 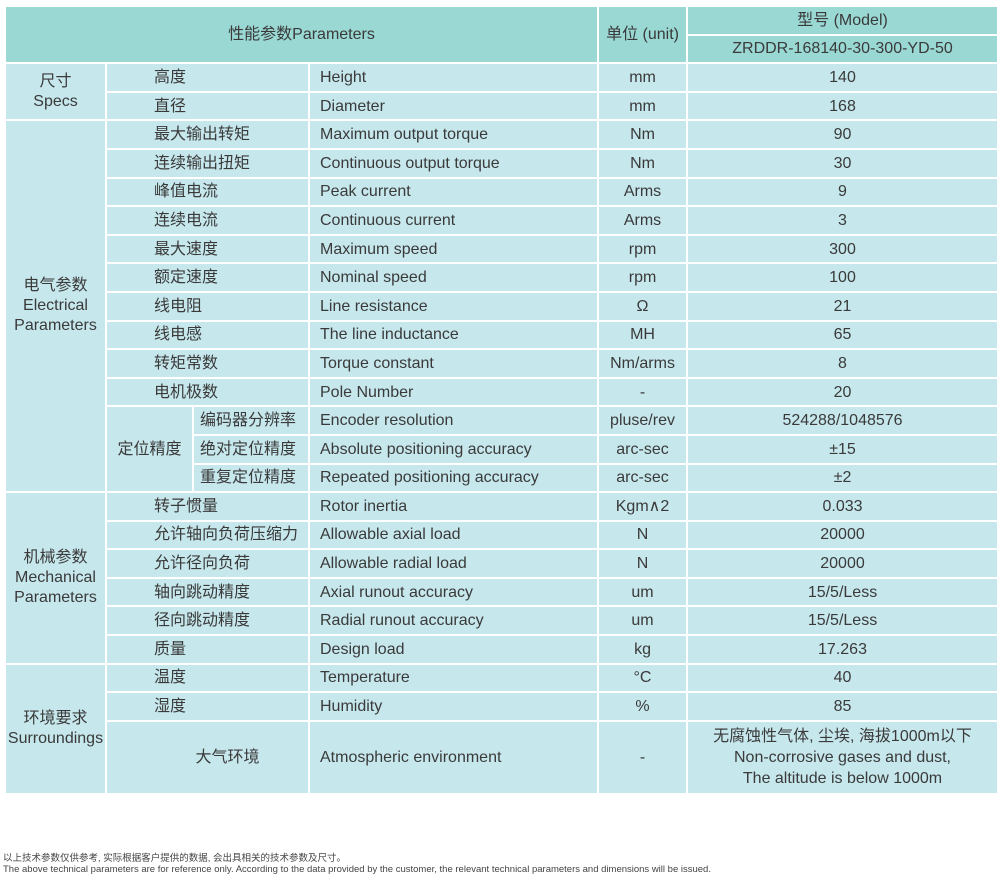 I want to click on param-name-en: Radial runout accuracy, so click(x=453, y=621).